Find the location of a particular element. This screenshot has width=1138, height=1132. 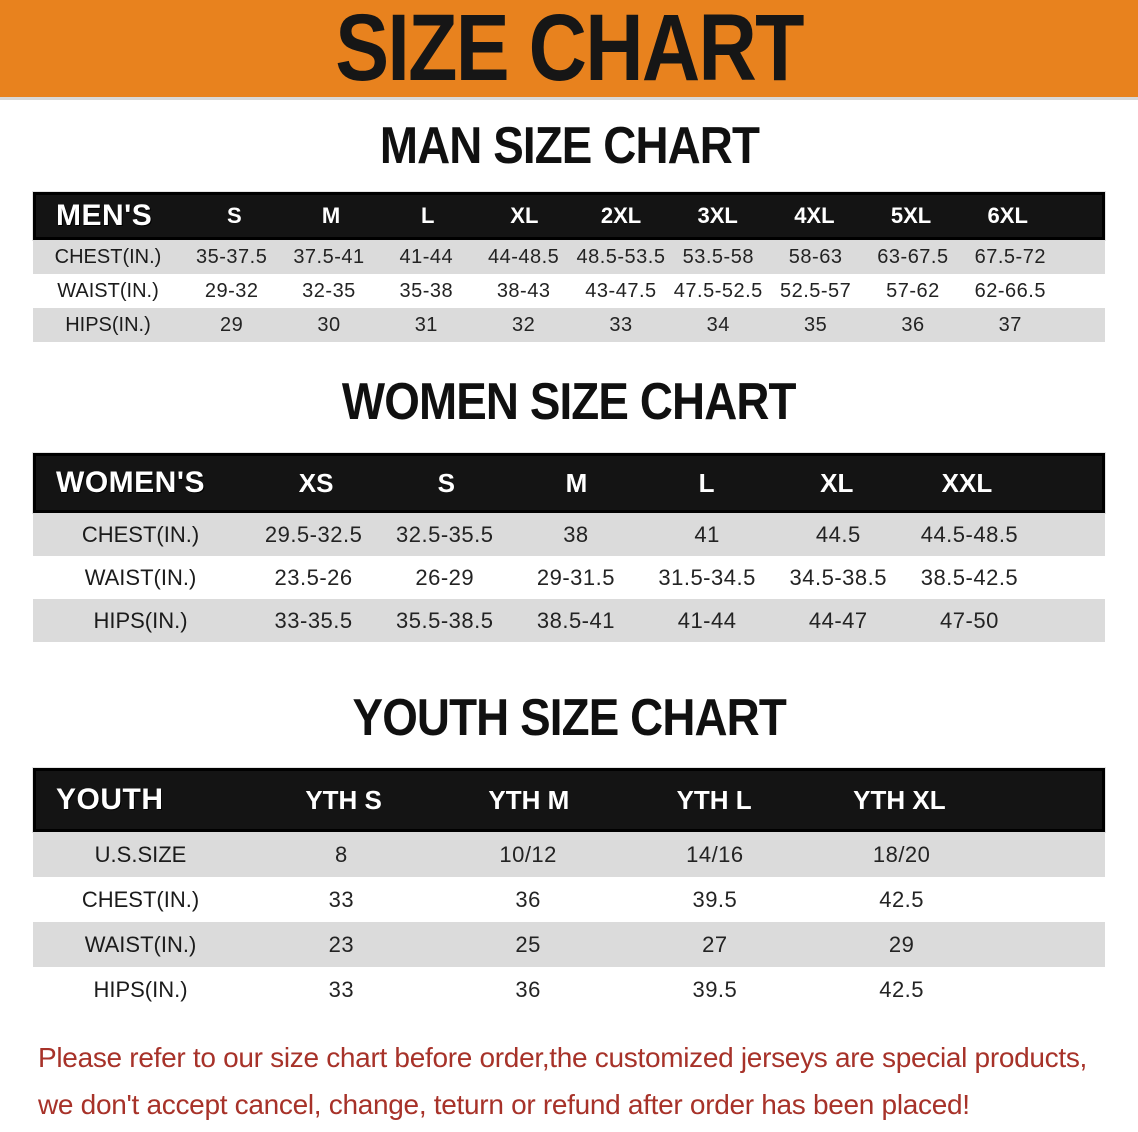

size-cell: 35 is located at coordinates (816, 324).